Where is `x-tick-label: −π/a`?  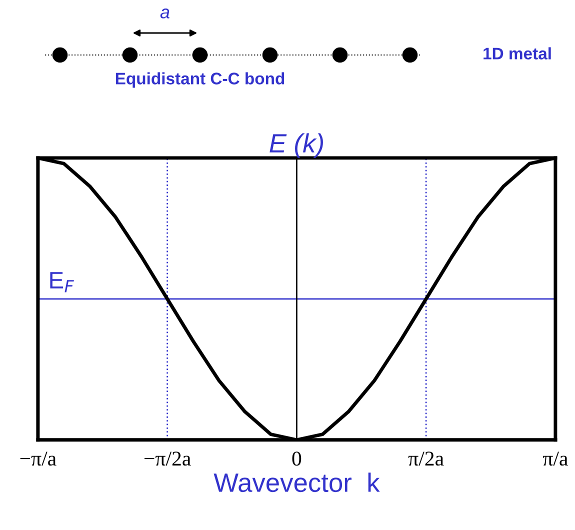
x-tick-label: −π/a is located at coordinates (38, 459).